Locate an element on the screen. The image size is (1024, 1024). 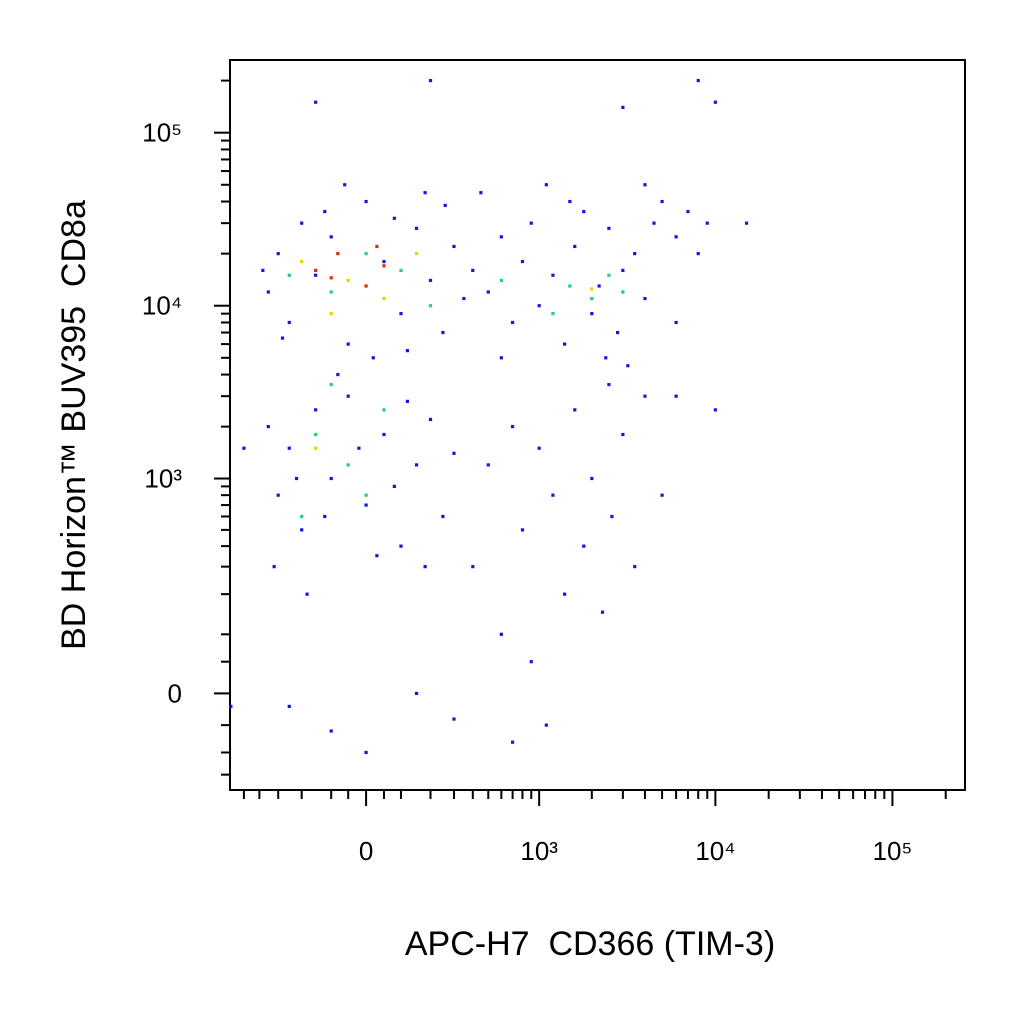
y-axis-title: BD Horizon™ BUV395 CD8a is located at coordinates (74, 425).